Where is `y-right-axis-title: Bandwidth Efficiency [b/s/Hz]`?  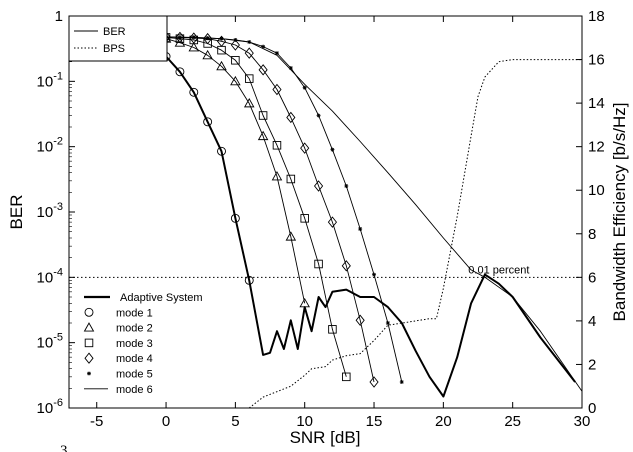
y-right-axis-title: Bandwidth Efficiency [b/s/Hz] is located at coordinates (619, 212).